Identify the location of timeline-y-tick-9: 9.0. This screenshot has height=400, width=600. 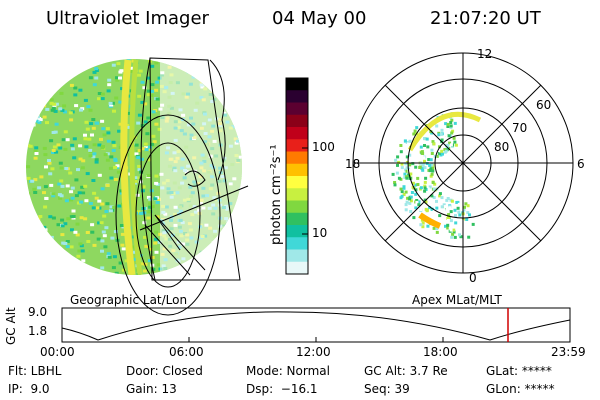
(38, 312).